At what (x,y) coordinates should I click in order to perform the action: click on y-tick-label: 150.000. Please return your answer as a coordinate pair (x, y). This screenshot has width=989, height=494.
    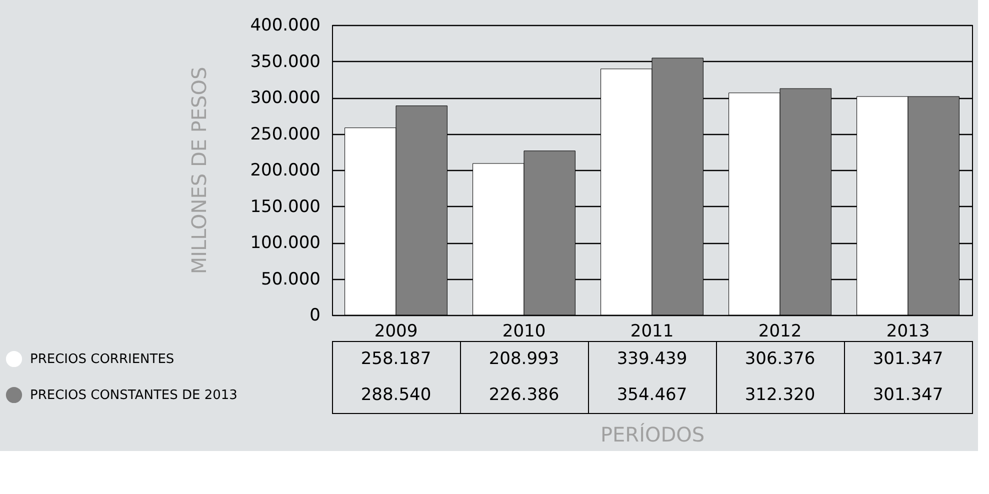
    Looking at the image, I should click on (285, 206).